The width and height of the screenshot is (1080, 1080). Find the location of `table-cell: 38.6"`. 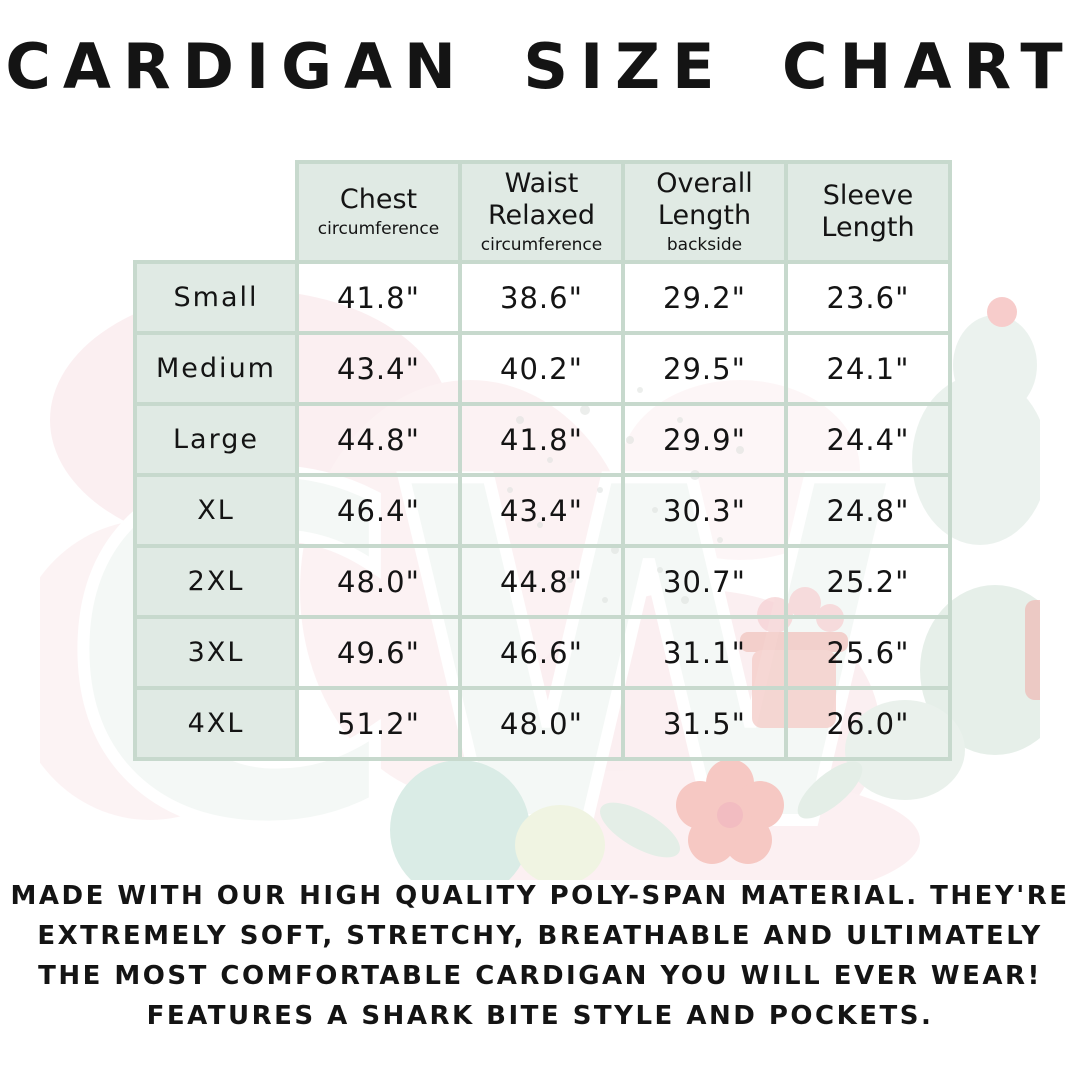

table-cell: 38.6" is located at coordinates (541, 297).